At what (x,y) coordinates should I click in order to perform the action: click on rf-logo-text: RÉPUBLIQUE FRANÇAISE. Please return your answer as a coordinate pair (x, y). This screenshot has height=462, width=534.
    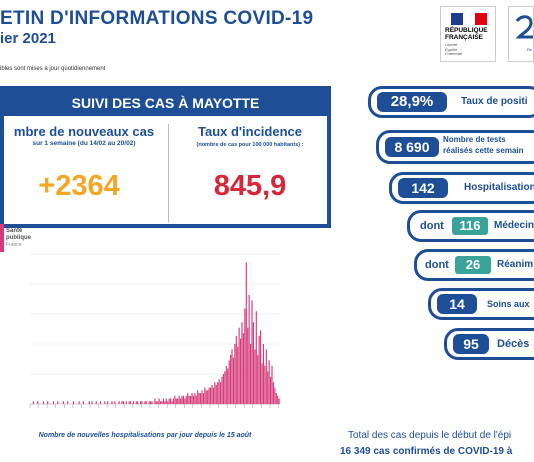
    Looking at the image, I should click on (466, 34).